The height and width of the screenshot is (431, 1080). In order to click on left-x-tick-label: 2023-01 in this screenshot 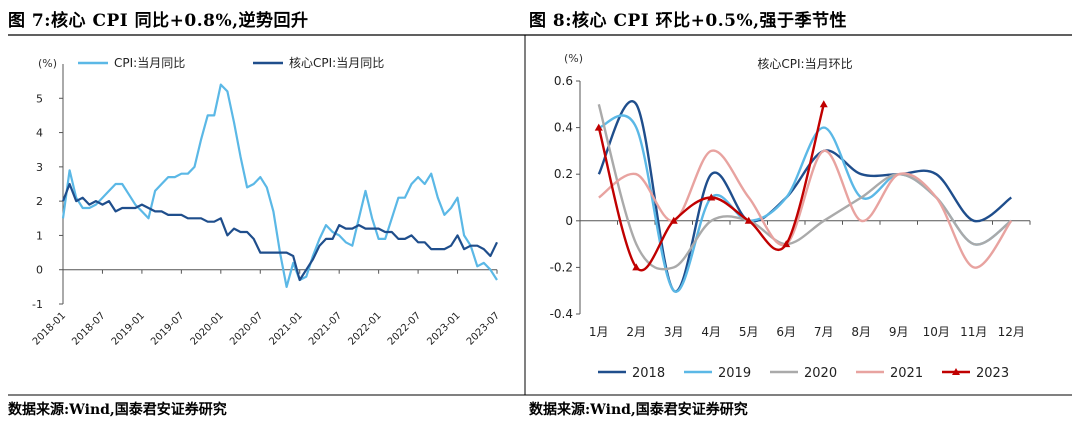, I will do `click(443, 328)`.